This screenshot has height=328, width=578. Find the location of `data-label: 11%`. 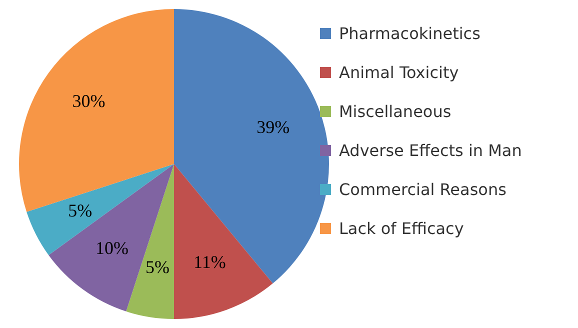

data-label: 11% is located at coordinates (210, 262).